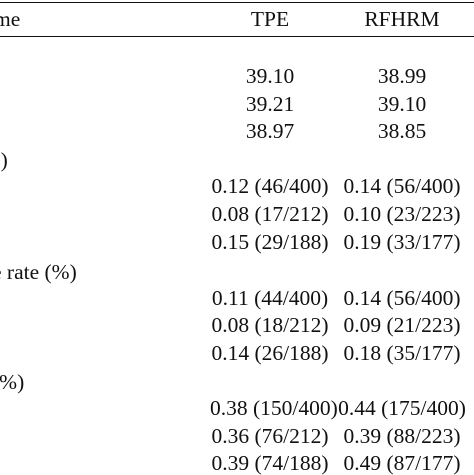 The image size is (474, 475). I want to click on cell-tpe: 0.36 (76/212), so click(270, 436).